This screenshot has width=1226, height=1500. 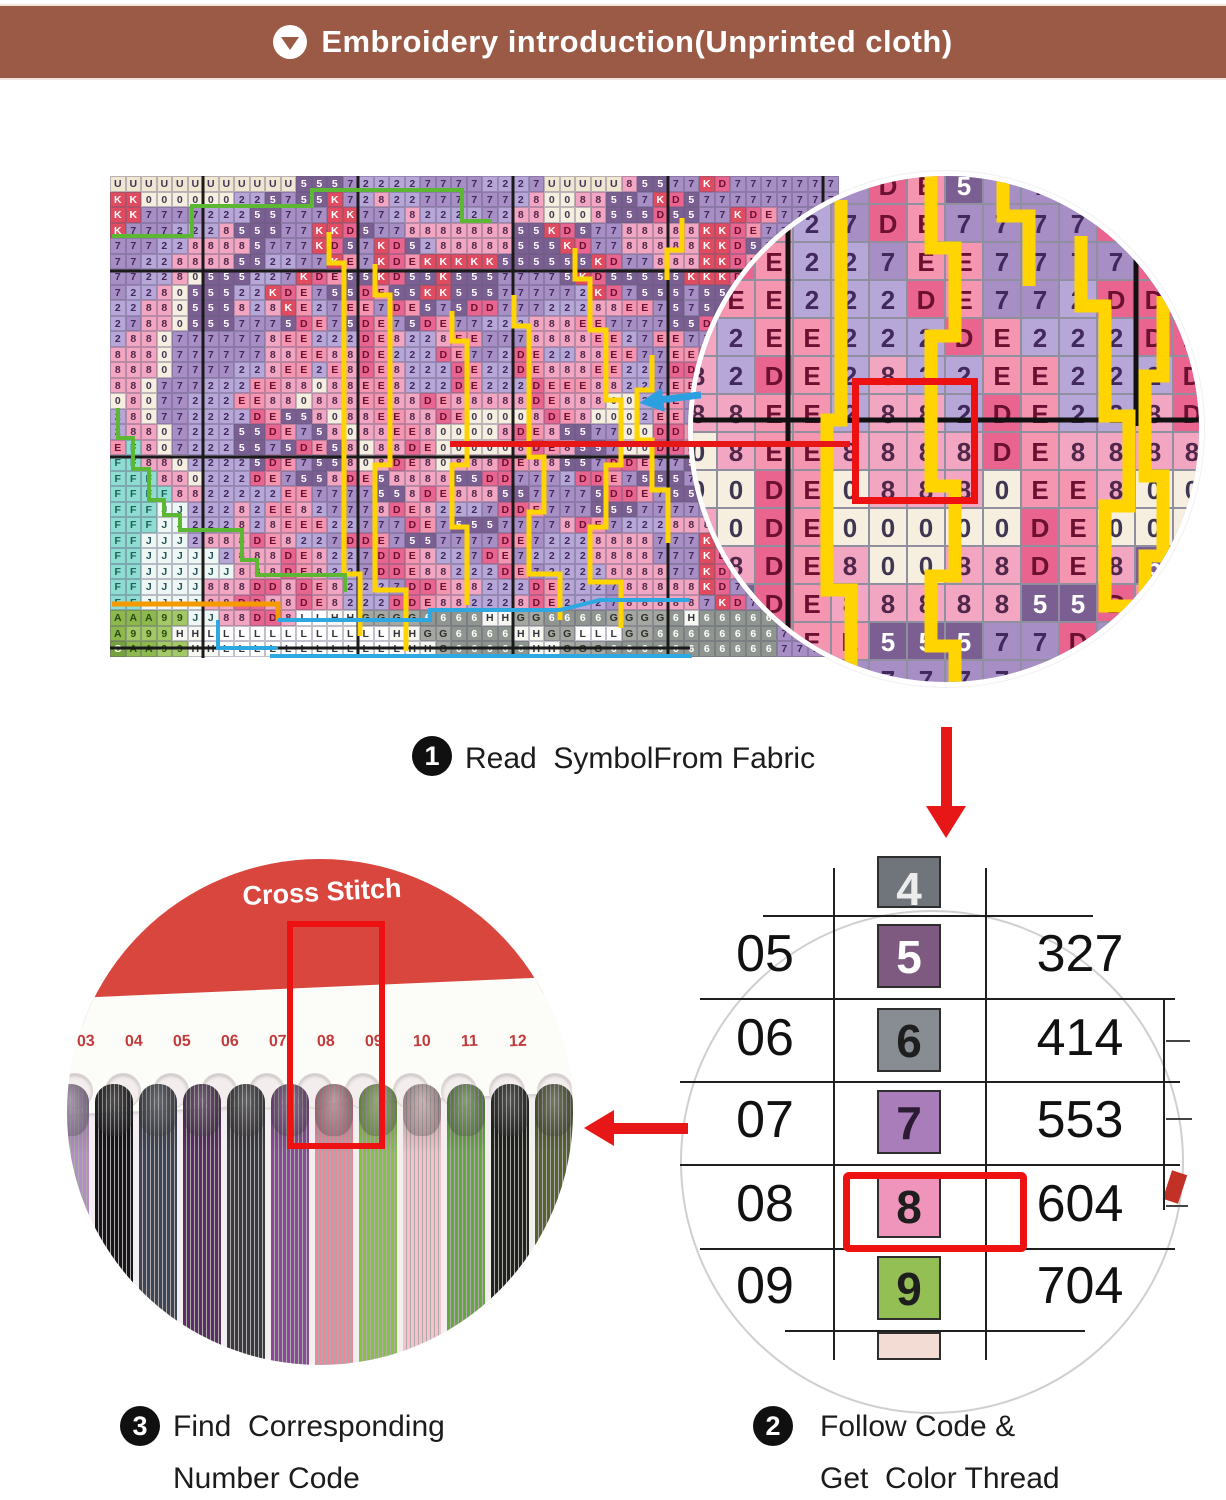 What do you see at coordinates (1154, 337) in the screenshot?
I see `mag-cell: D` at bounding box center [1154, 337].